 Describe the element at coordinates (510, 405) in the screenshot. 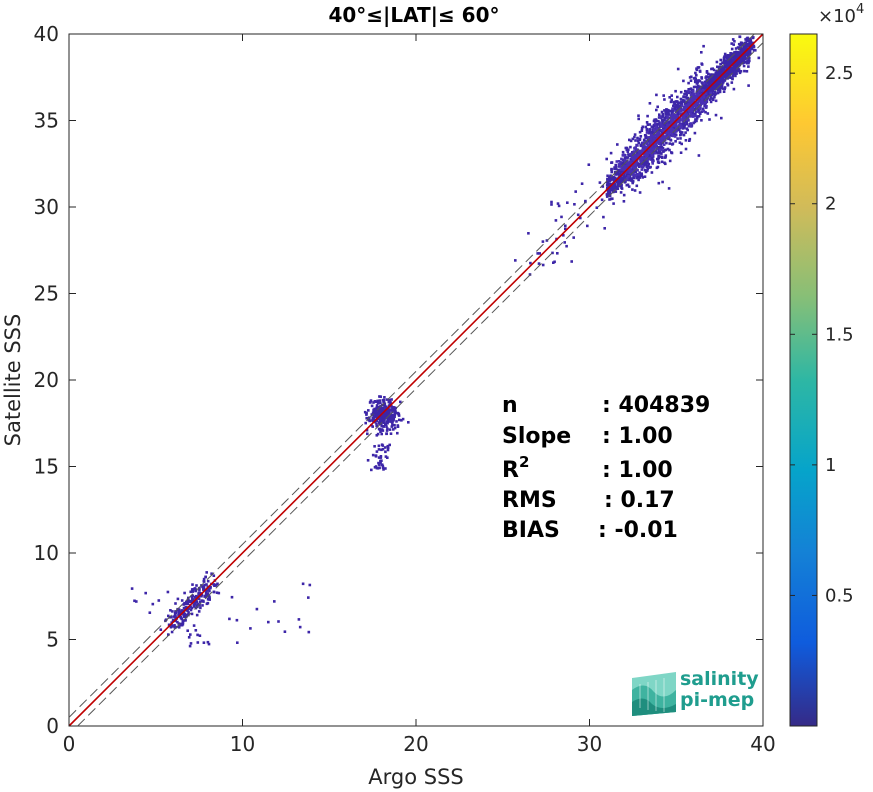

I see `stat-key: n` at that location.